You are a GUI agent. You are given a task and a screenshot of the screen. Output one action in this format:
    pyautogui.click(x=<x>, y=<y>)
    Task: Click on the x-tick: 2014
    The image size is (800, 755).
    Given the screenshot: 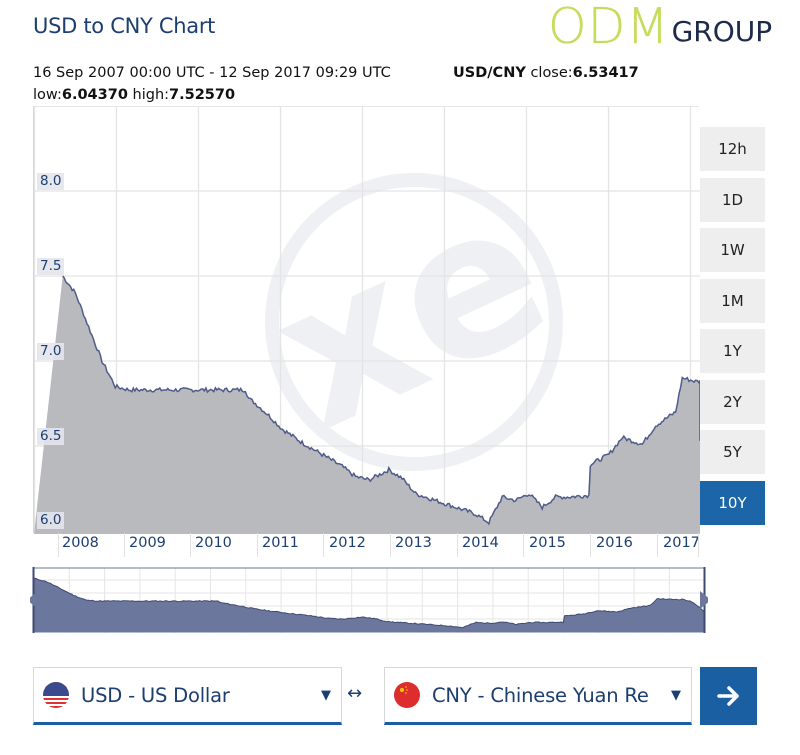 What is the action you would take?
    pyautogui.click(x=480, y=543)
    